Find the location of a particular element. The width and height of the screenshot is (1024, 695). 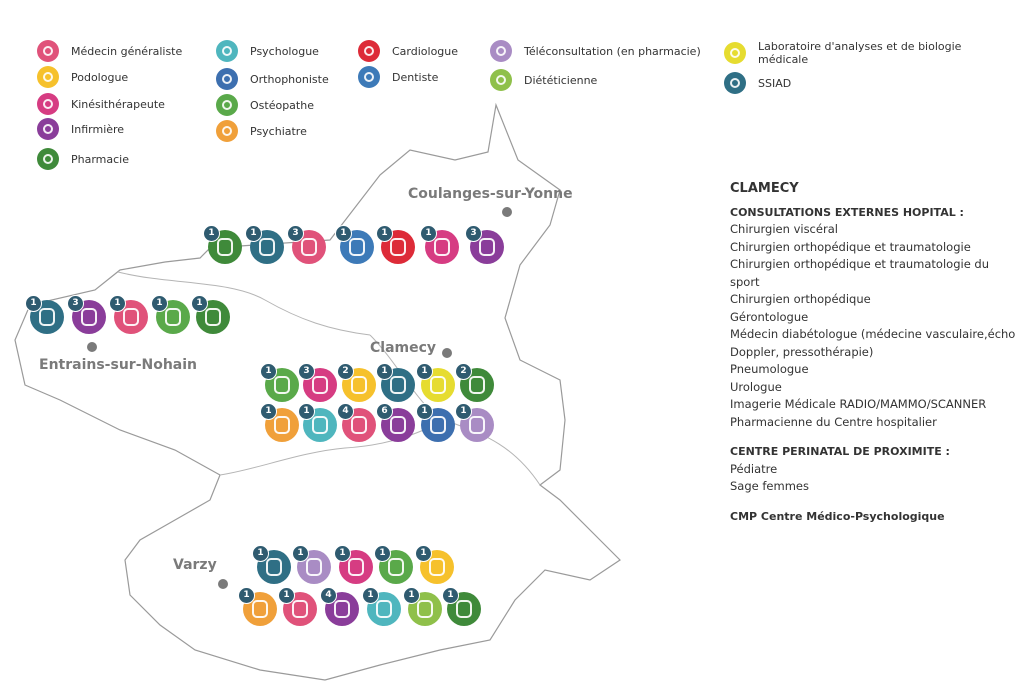

head-brain-marker: 1 is located at coordinates (279, 422).